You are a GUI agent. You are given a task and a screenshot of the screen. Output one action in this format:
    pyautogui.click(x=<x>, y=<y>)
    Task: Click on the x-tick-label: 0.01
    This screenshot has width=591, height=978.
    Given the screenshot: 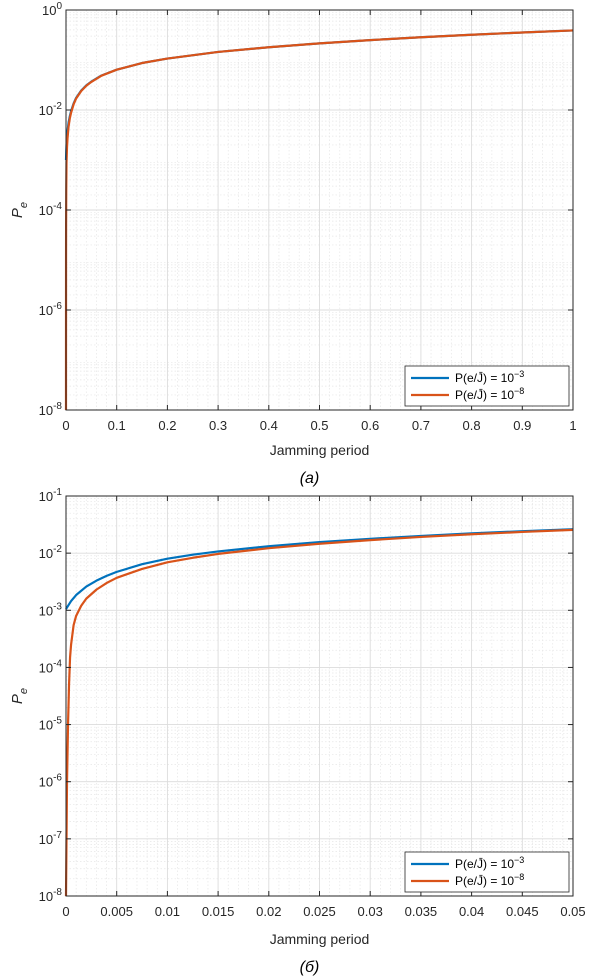 What is the action you would take?
    pyautogui.click(x=167, y=911)
    